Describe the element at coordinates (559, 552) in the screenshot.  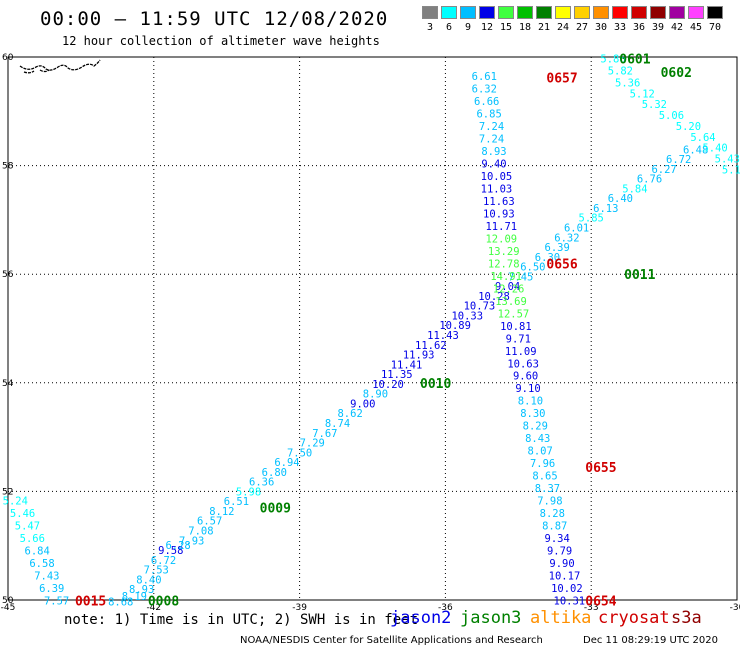
I see `swh-value-point: 9.79` at that location.